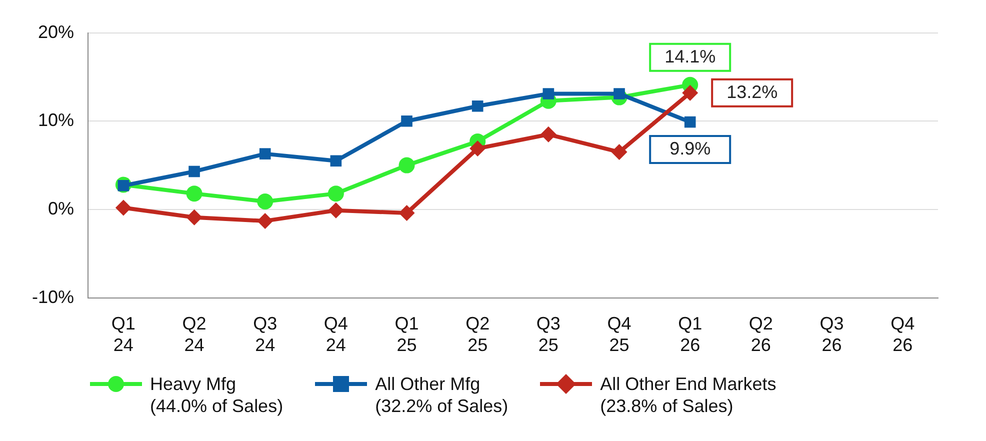 The height and width of the screenshot is (441, 986). What do you see at coordinates (61, 208) in the screenshot?
I see `y-tick-label: 0%` at bounding box center [61, 208].